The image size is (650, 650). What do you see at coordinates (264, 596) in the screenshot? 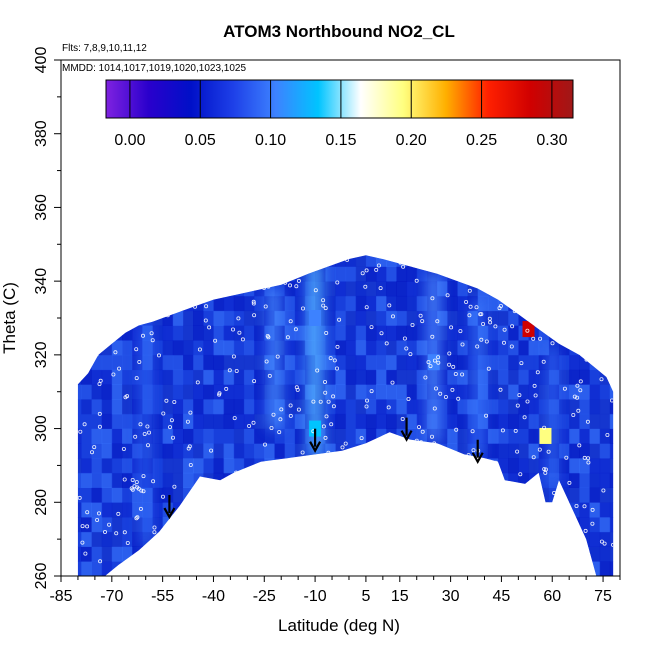
I see `x-tick-label: -25` at bounding box center [264, 596].